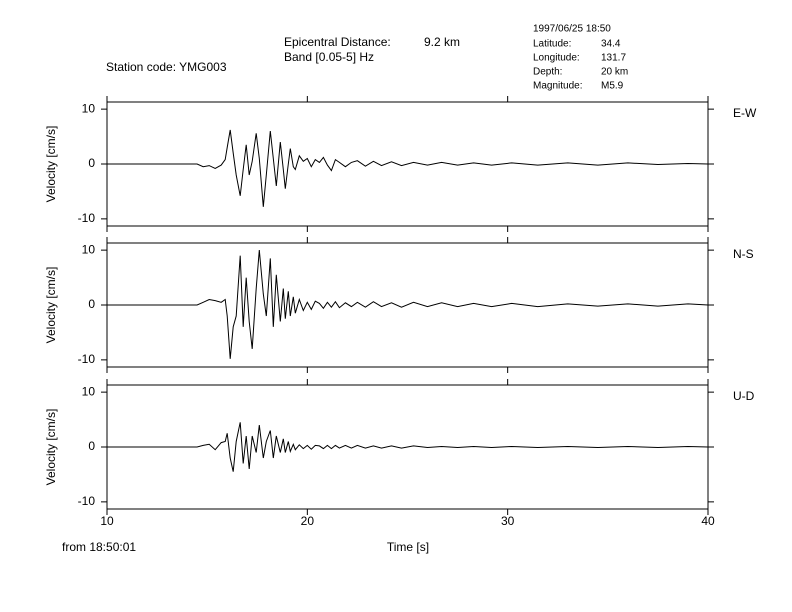  I want to click on datetime: 1997/06/25 18:50, so click(572, 29).